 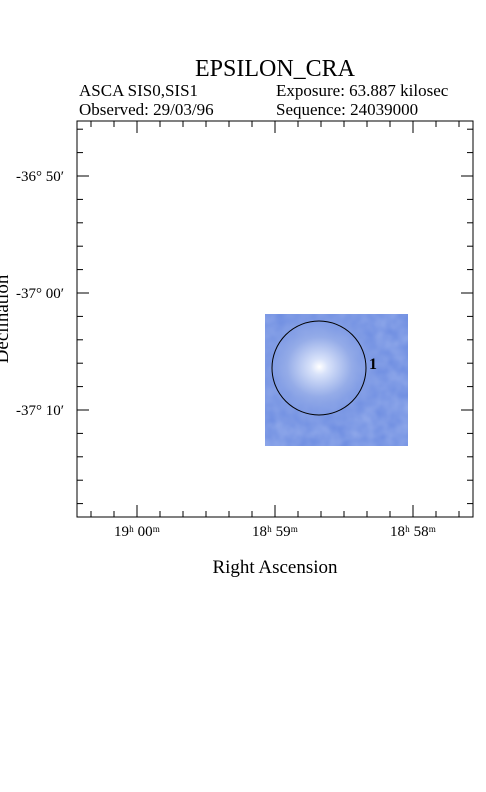 What do you see at coordinates (275, 532) in the screenshot?
I see `x-tick-label: 18ʰ 59ᵐ` at bounding box center [275, 532].